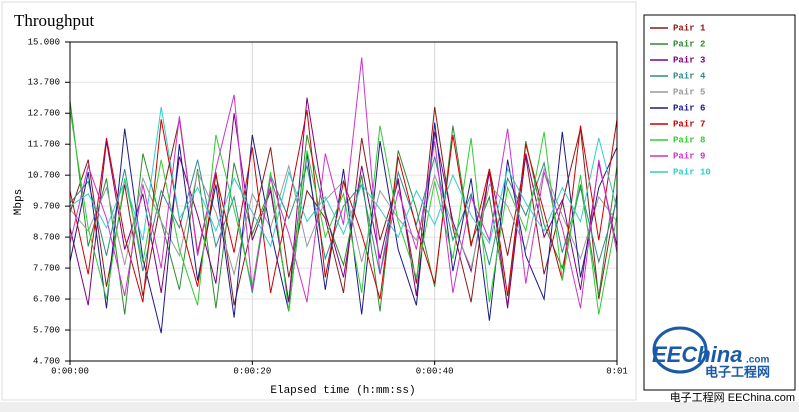 This screenshot has height=412, width=799. Describe the element at coordinates (46, 268) in the screenshot. I see `y-tick-label: 7.700` at that location.